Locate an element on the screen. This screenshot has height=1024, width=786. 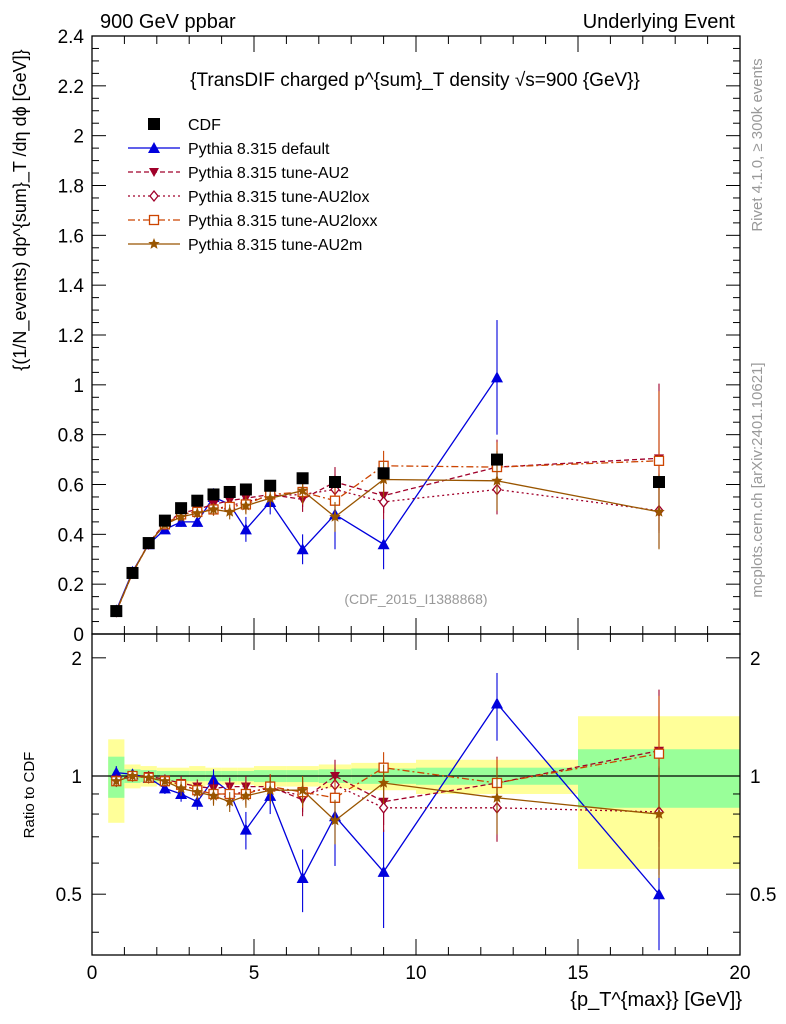
y-tick-label: 0 is located at coordinates (78, 635).